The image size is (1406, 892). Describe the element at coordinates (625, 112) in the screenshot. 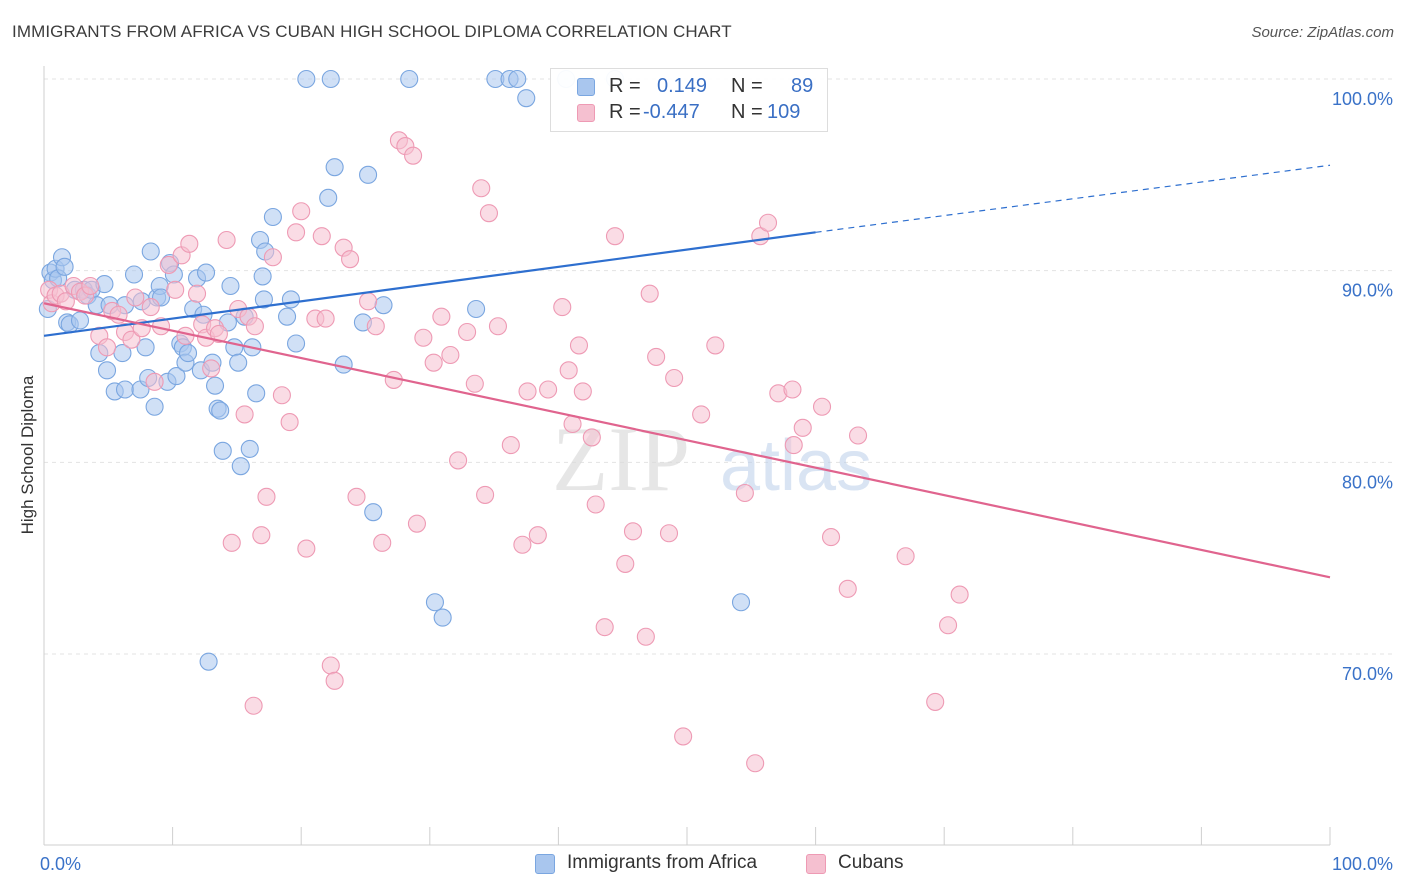

I see `r-label: R =` at that location.